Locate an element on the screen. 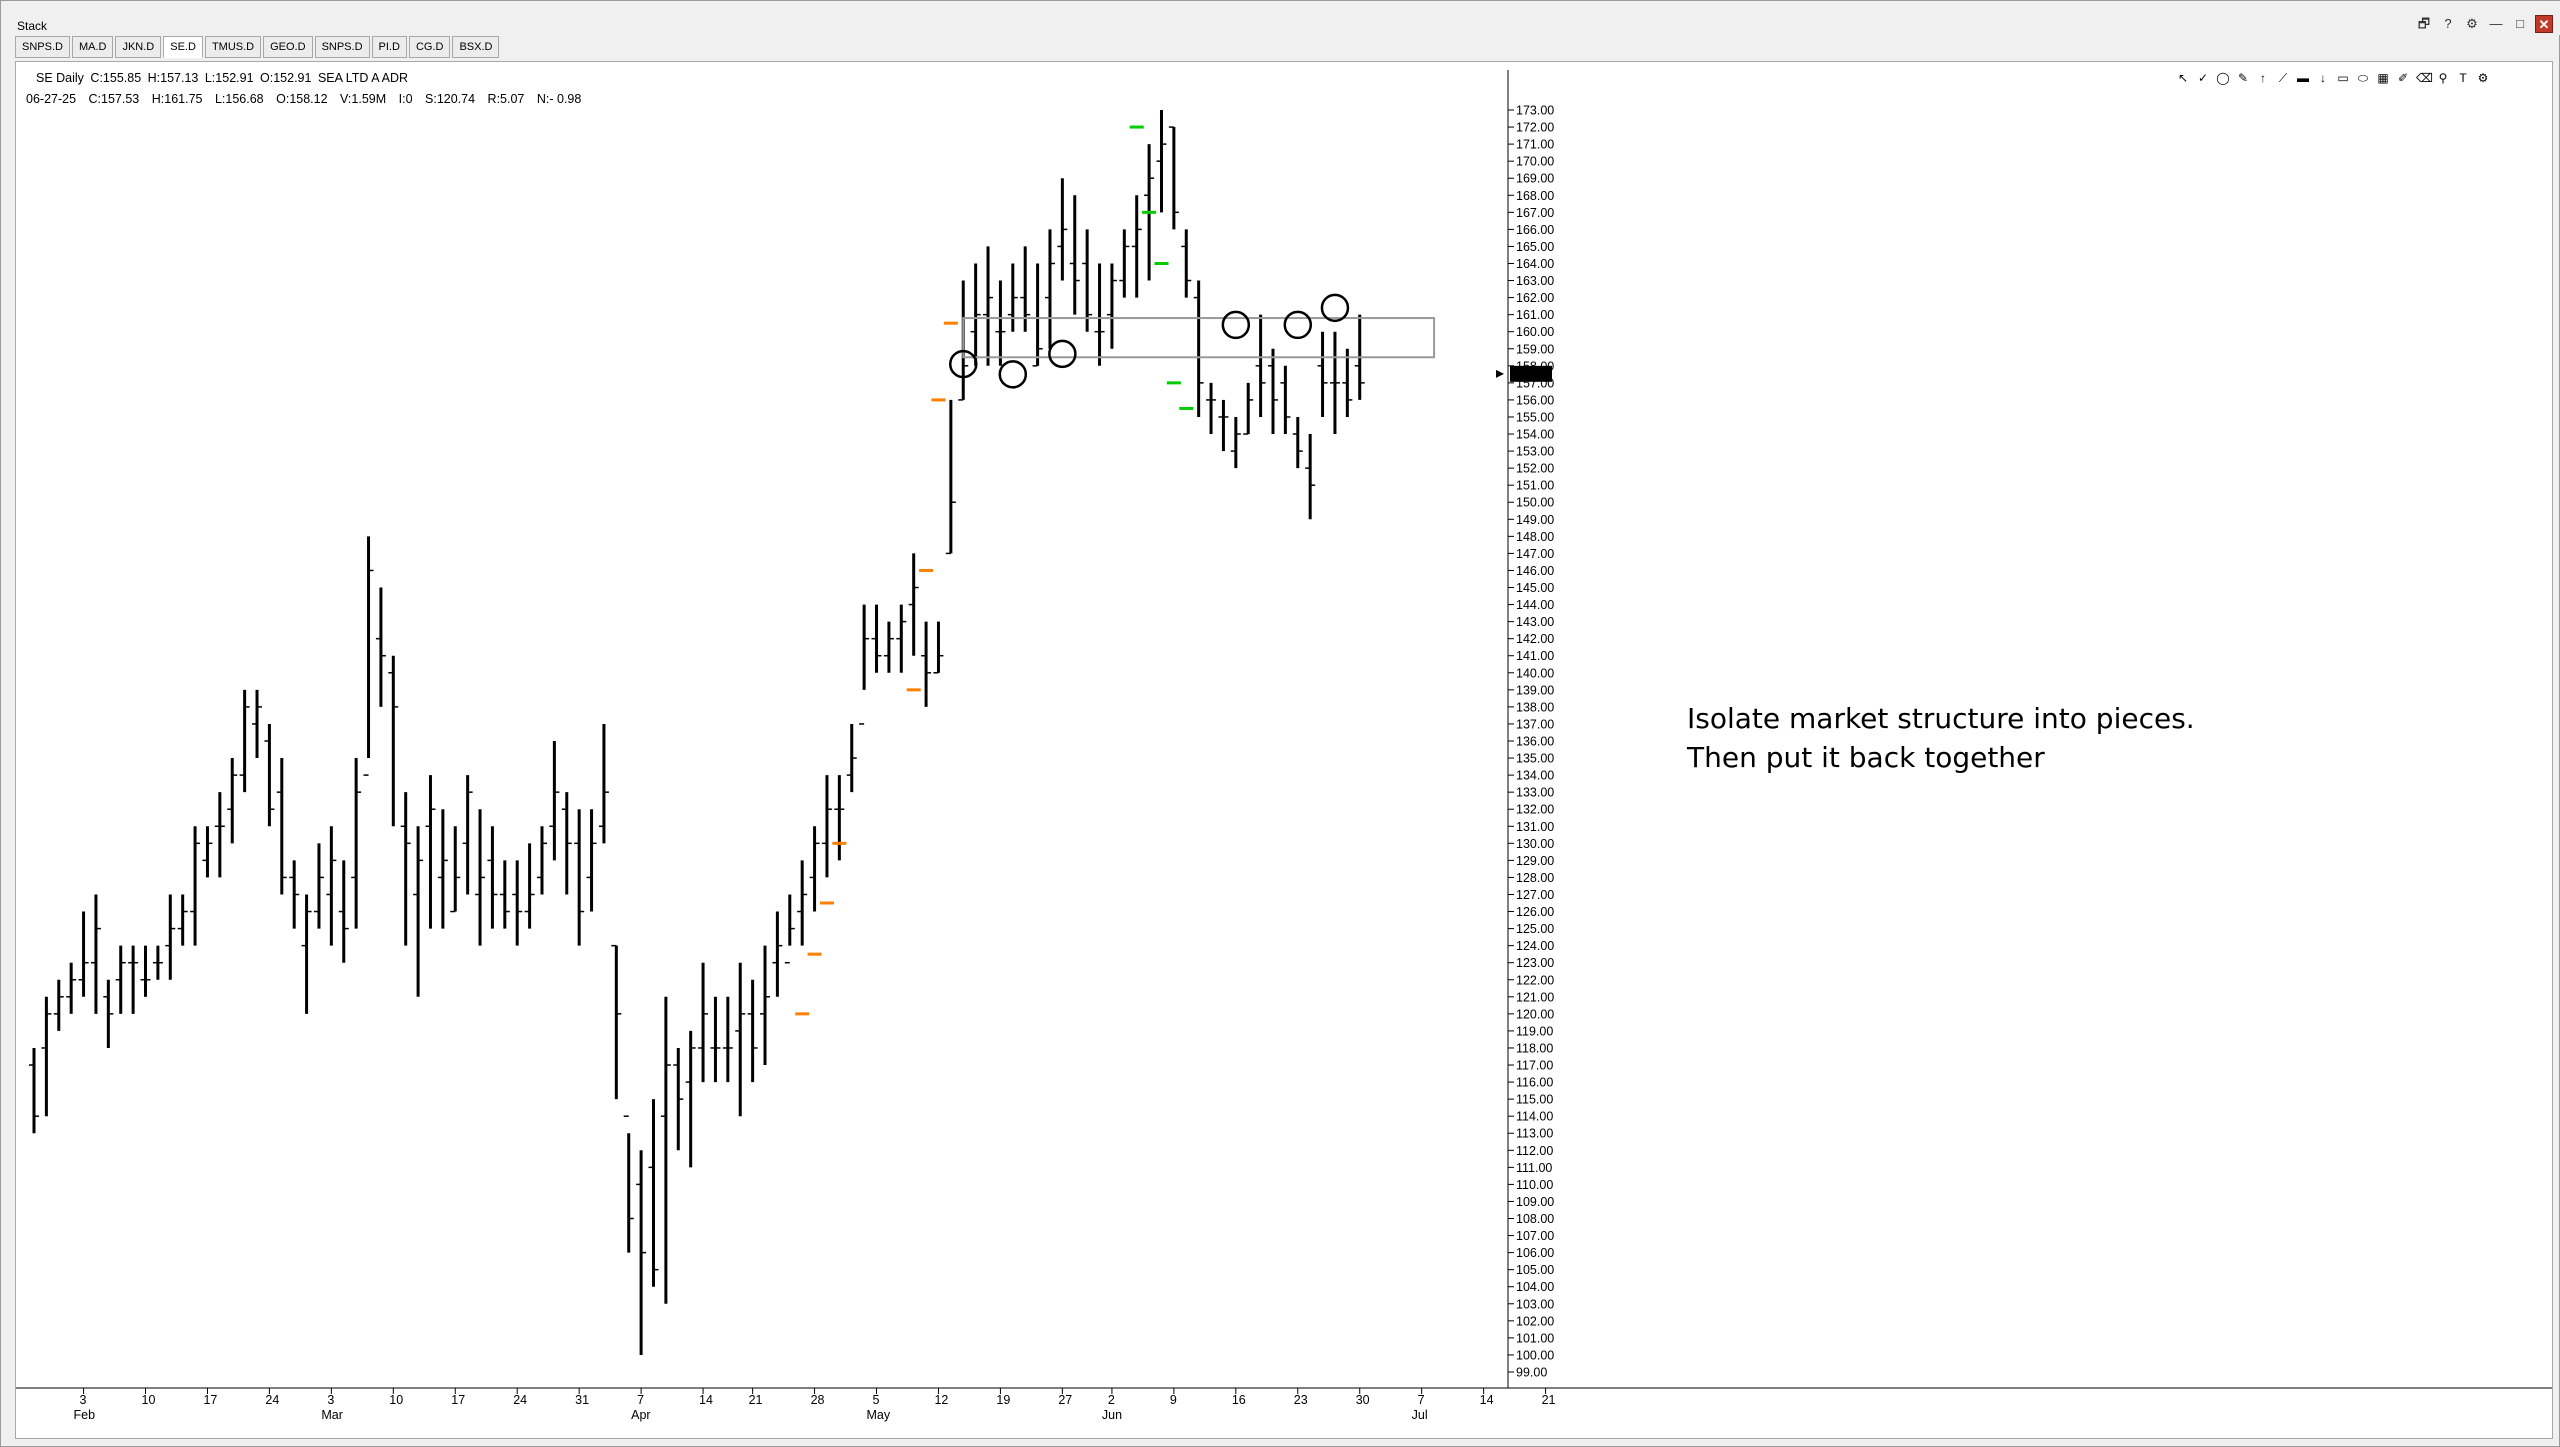  symbol-high: H:157.13 is located at coordinates (173, 78).